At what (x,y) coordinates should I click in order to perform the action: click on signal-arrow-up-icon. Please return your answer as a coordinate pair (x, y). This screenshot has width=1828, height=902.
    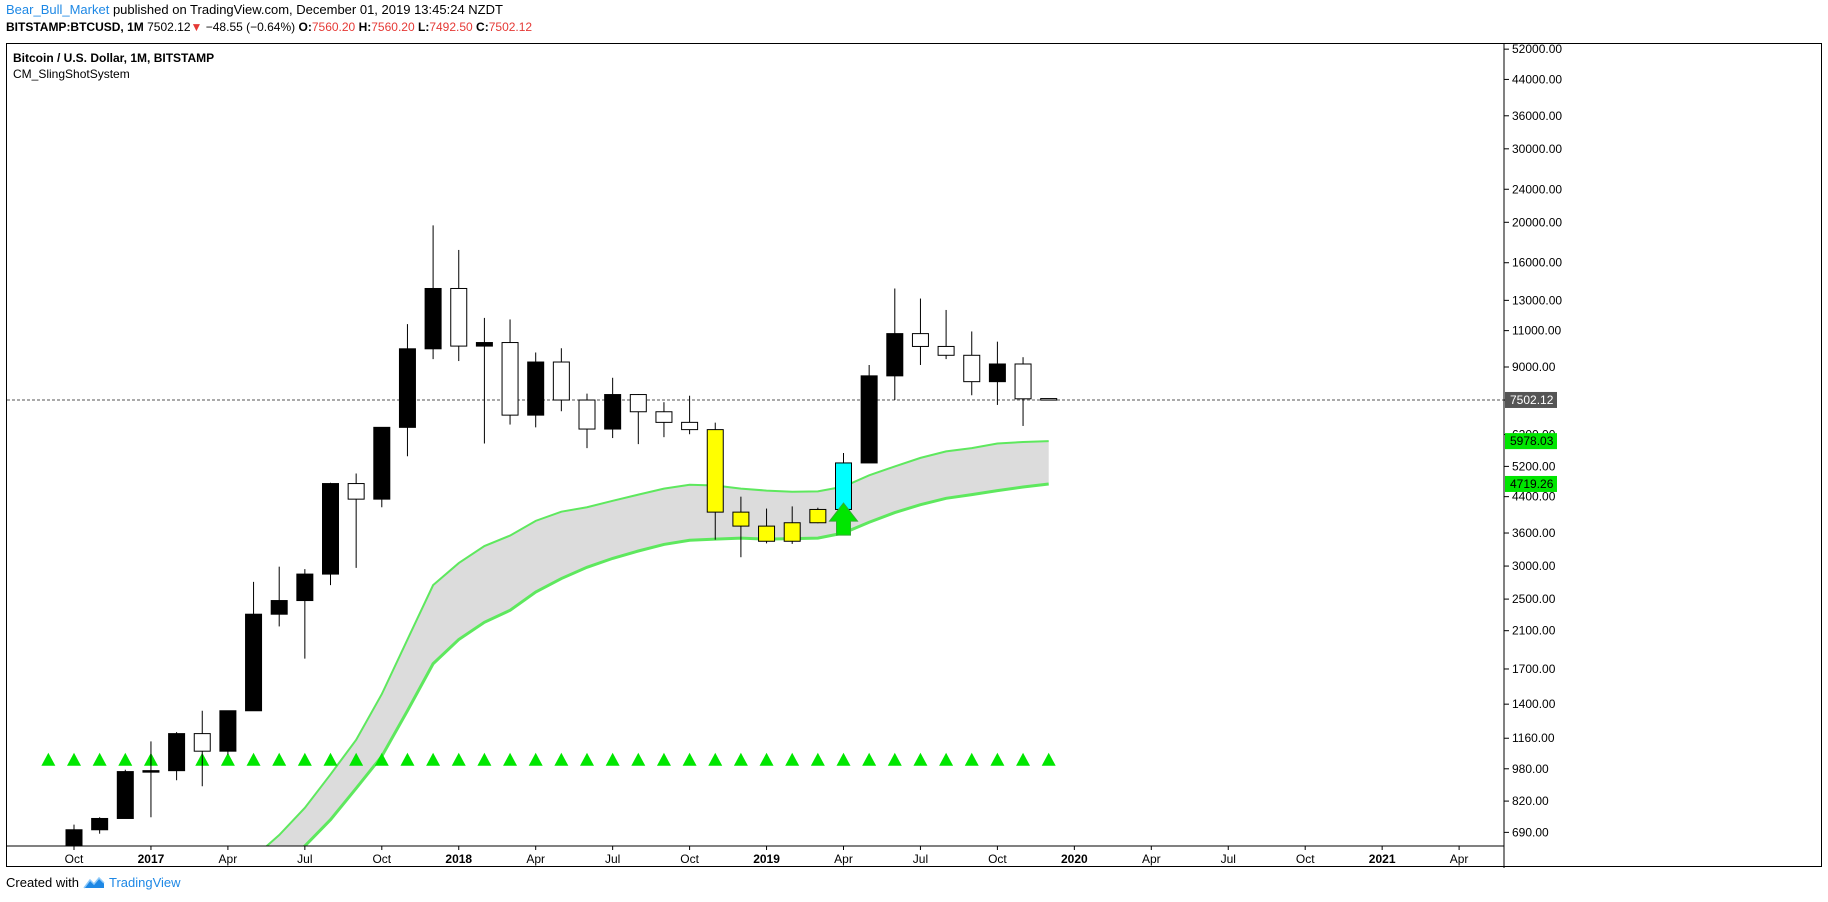
    Looking at the image, I should click on (843, 519).